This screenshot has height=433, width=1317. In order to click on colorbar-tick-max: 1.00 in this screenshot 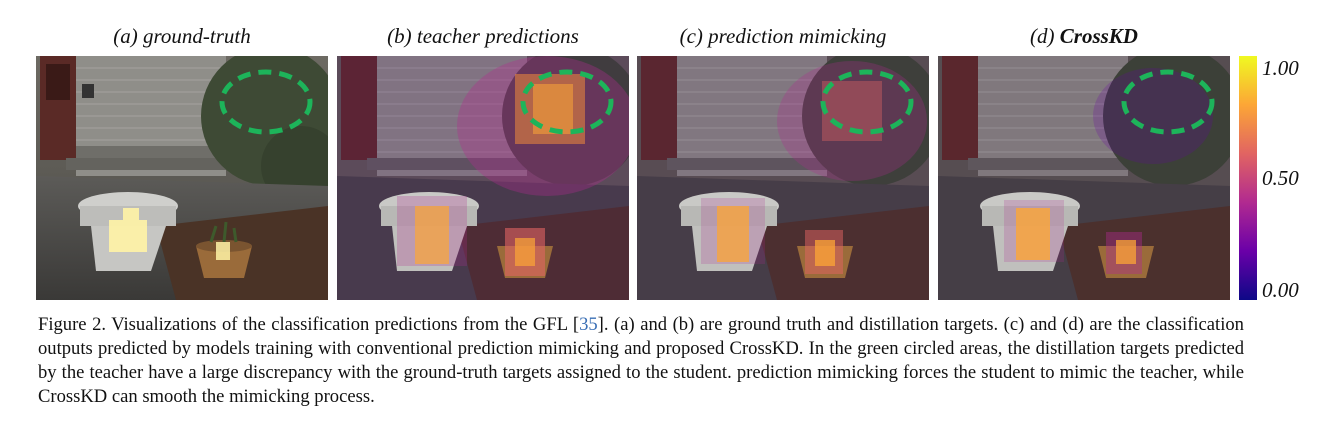, I will do `click(1280, 68)`.